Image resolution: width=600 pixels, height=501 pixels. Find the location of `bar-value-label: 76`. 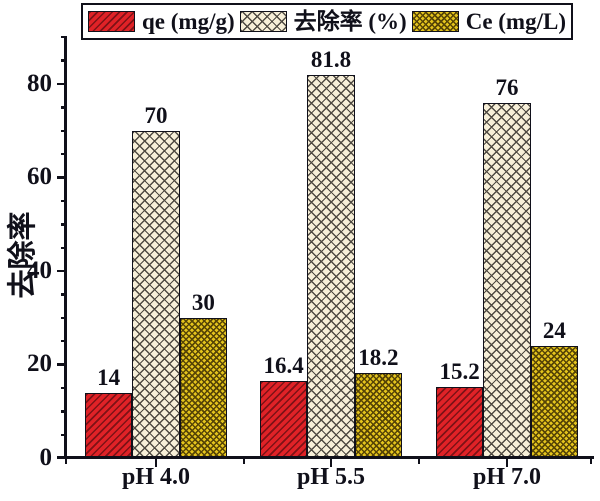

bar-value-label: 76 is located at coordinates (507, 87).